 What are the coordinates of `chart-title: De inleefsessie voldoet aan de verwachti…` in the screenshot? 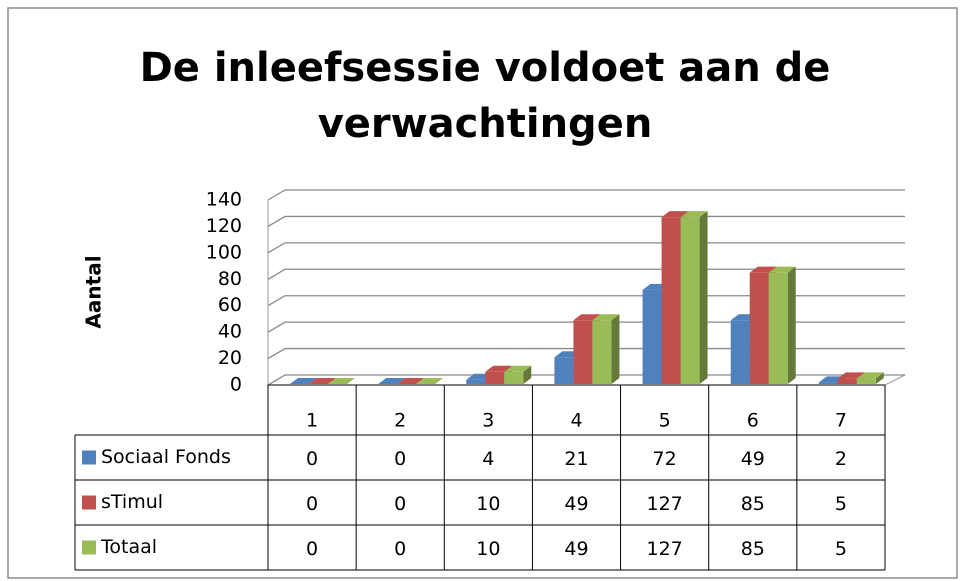 It's located at (485, 96).